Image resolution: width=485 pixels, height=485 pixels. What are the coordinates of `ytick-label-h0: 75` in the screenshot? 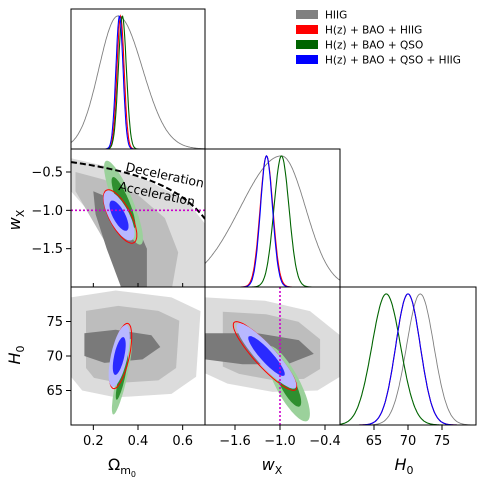 It's located at (54, 322).